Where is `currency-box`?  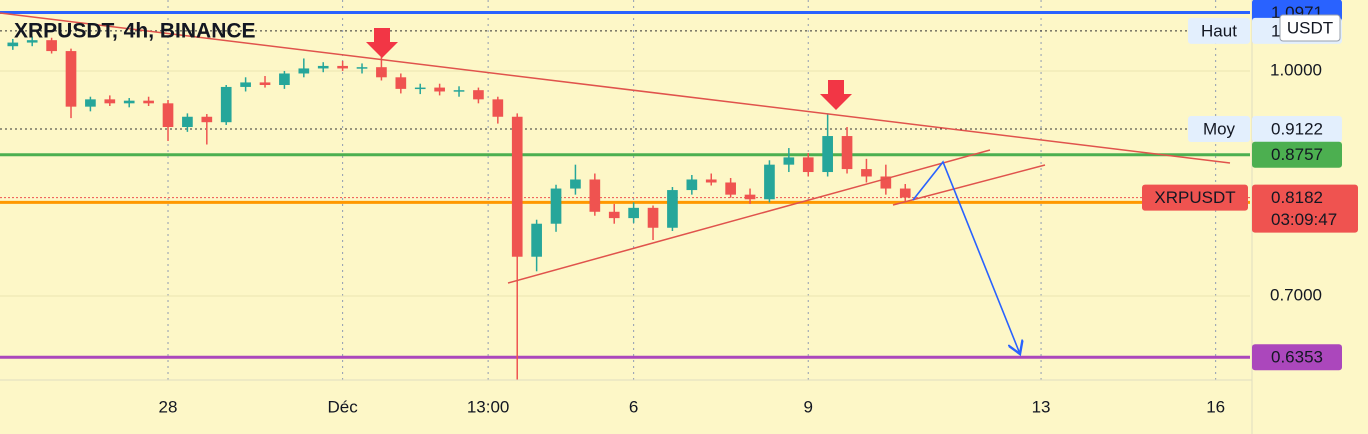
currency-box is located at coordinates (1310, 28).